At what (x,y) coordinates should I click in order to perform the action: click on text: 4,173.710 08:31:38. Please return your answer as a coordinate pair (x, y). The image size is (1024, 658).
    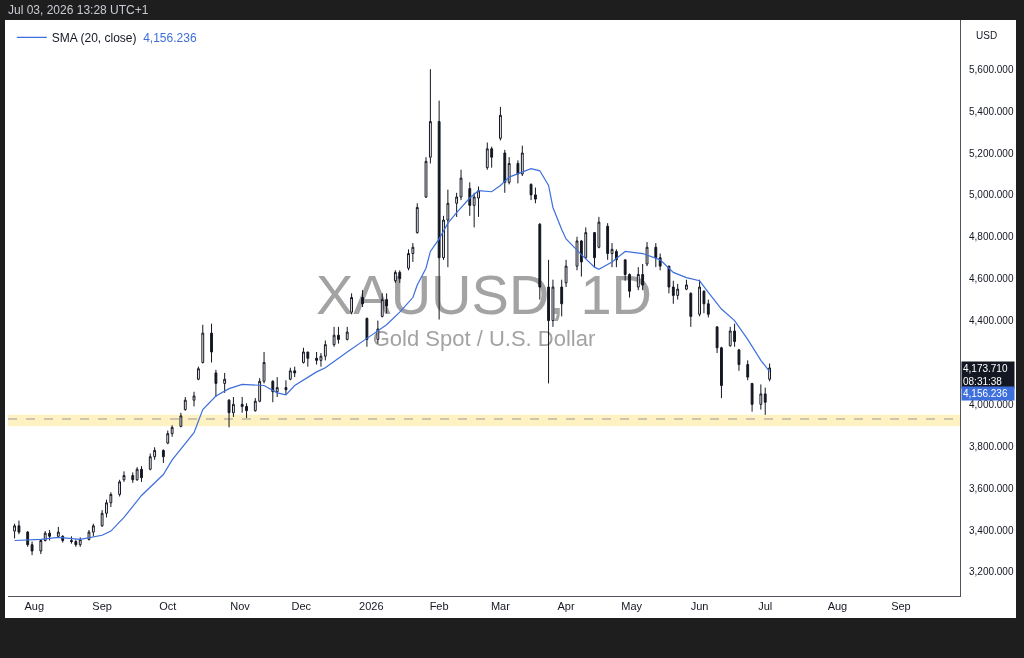
    Looking at the image, I should click on (985, 375).